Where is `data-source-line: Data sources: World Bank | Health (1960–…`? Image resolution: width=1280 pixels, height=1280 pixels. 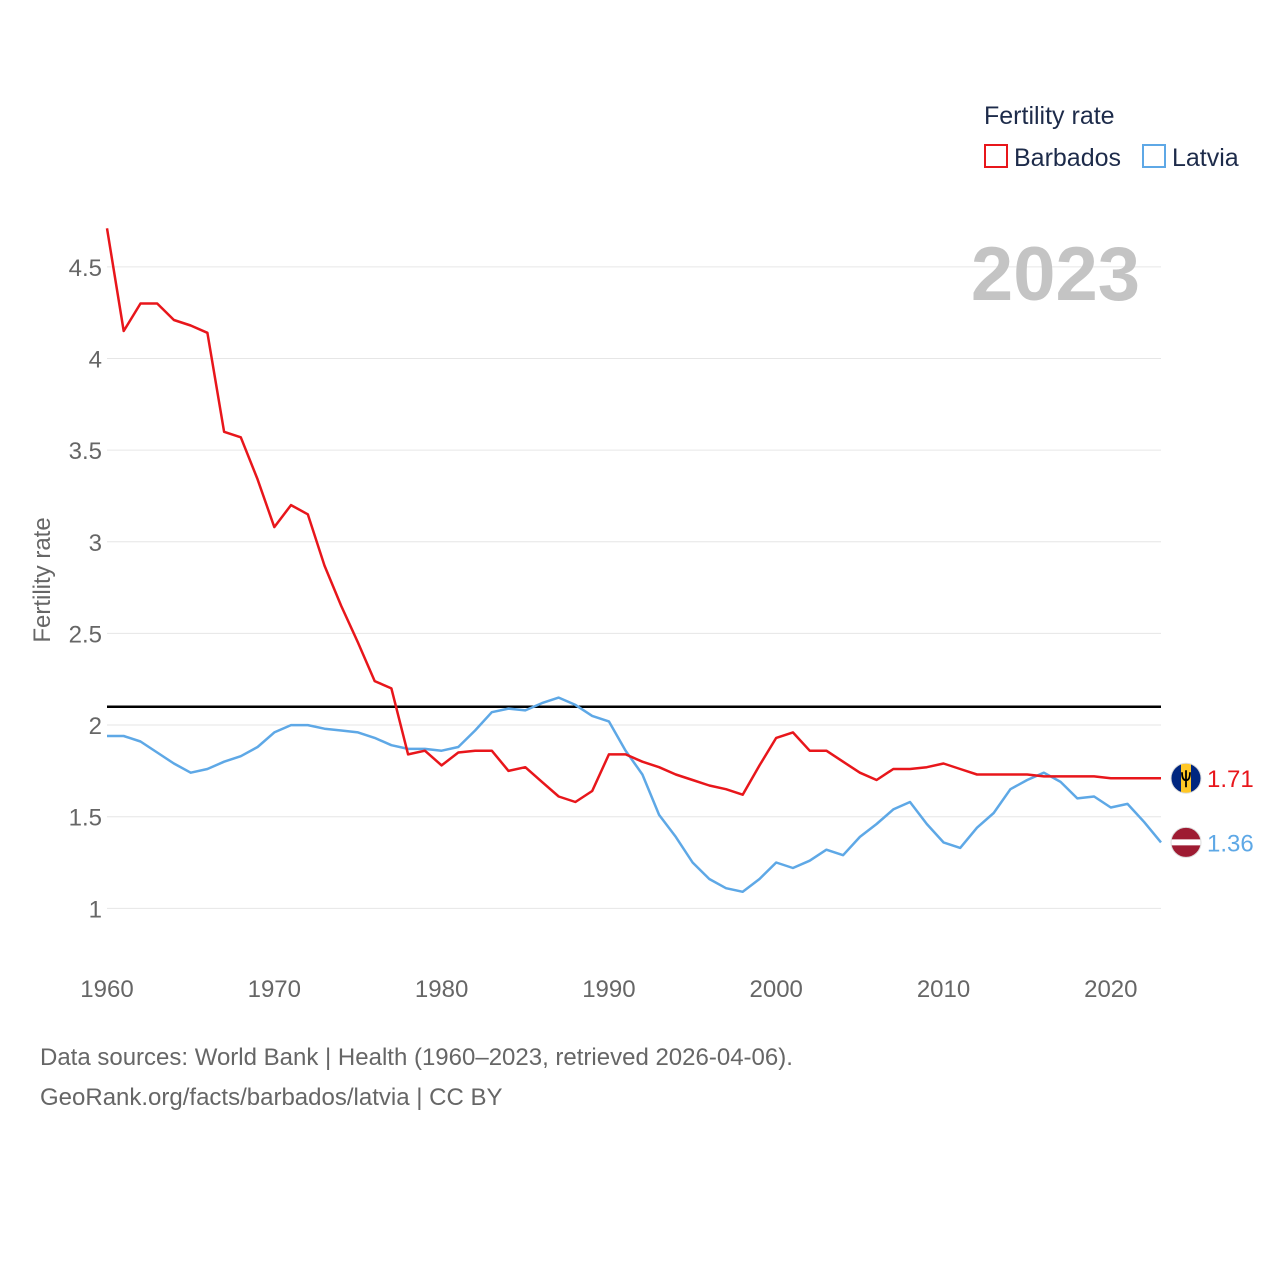 data-source-line: Data sources: World Bank | Health (1960–… is located at coordinates (416, 1057).